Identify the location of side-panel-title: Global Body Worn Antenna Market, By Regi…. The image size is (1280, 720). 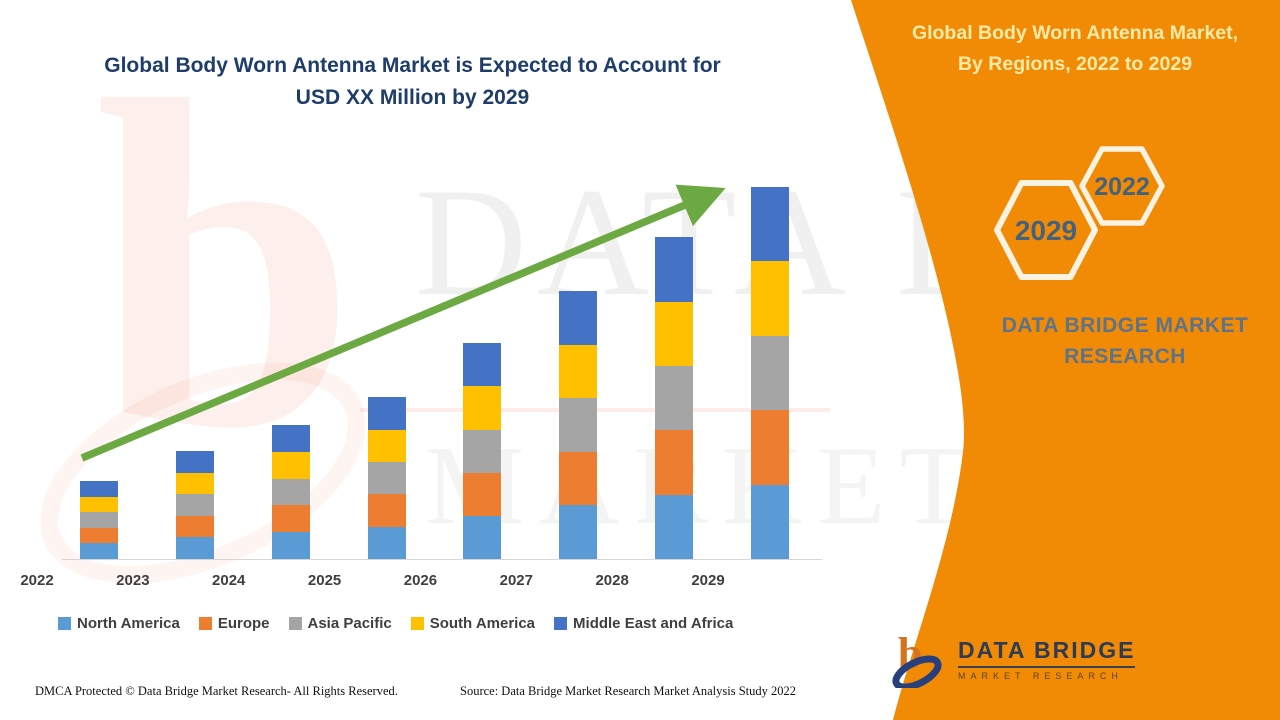
(1075, 48).